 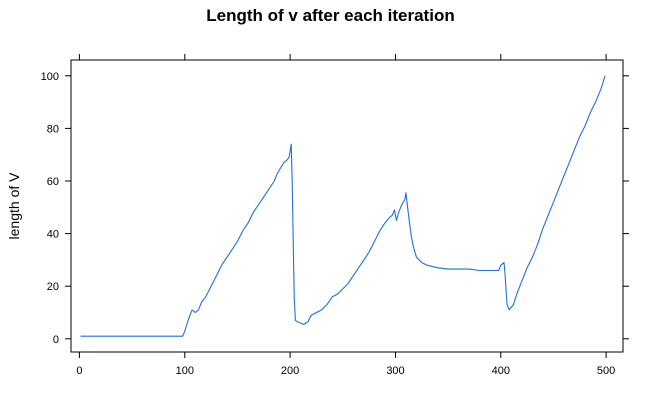 I want to click on x-tick-label: 100, so click(x=185, y=371).